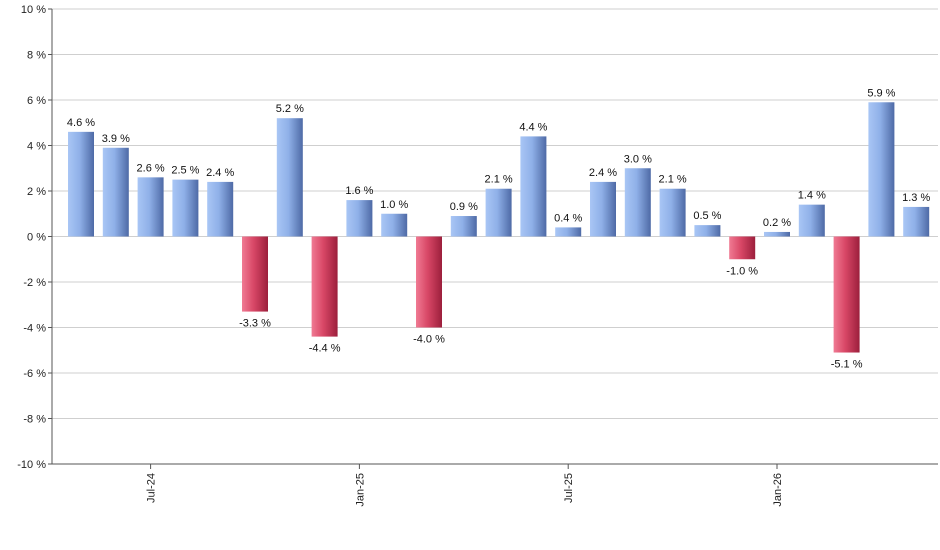 This screenshot has height=550, width=940. What do you see at coordinates (464, 207) in the screenshot?
I see `bar-value-label: 0.9 %` at bounding box center [464, 207].